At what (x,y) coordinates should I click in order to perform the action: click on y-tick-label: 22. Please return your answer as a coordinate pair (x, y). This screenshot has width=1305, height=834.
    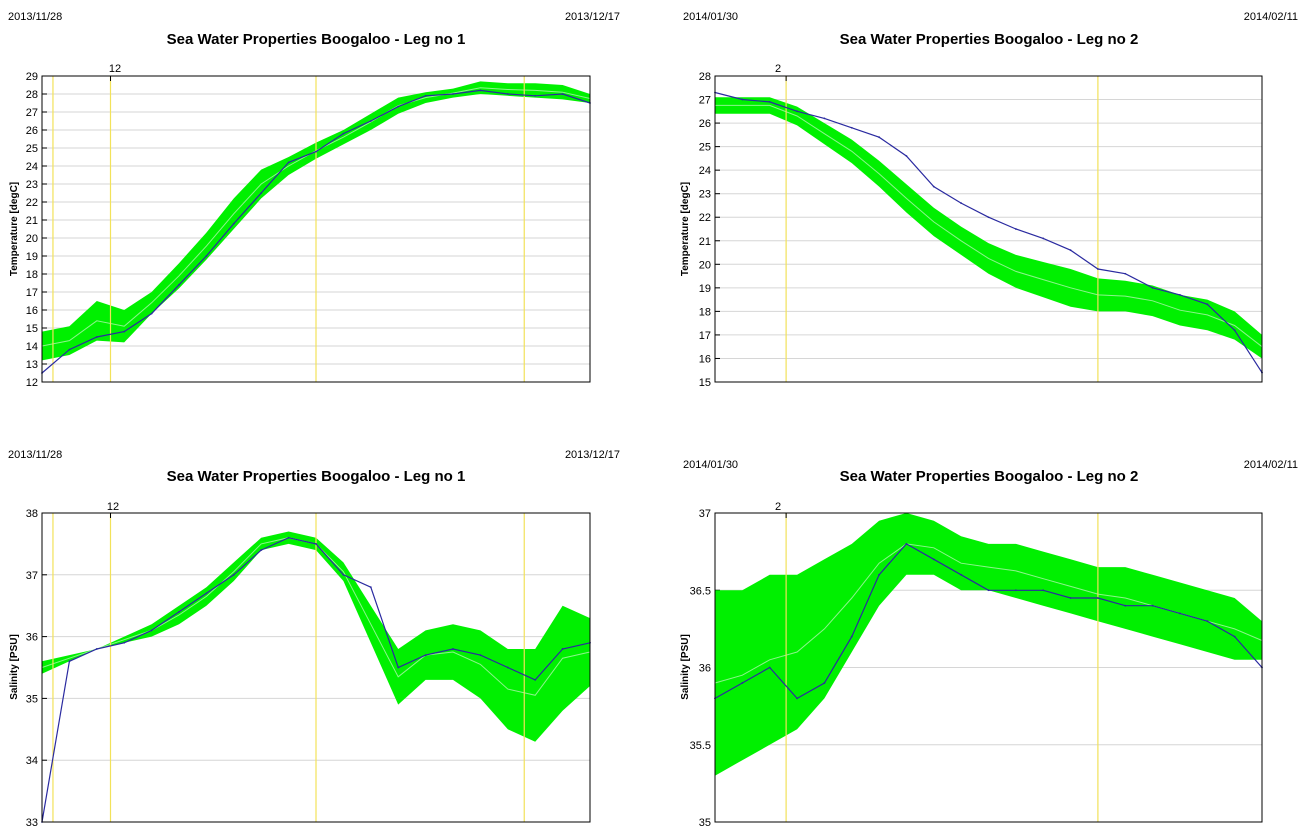
    Looking at the image, I should click on (32, 203).